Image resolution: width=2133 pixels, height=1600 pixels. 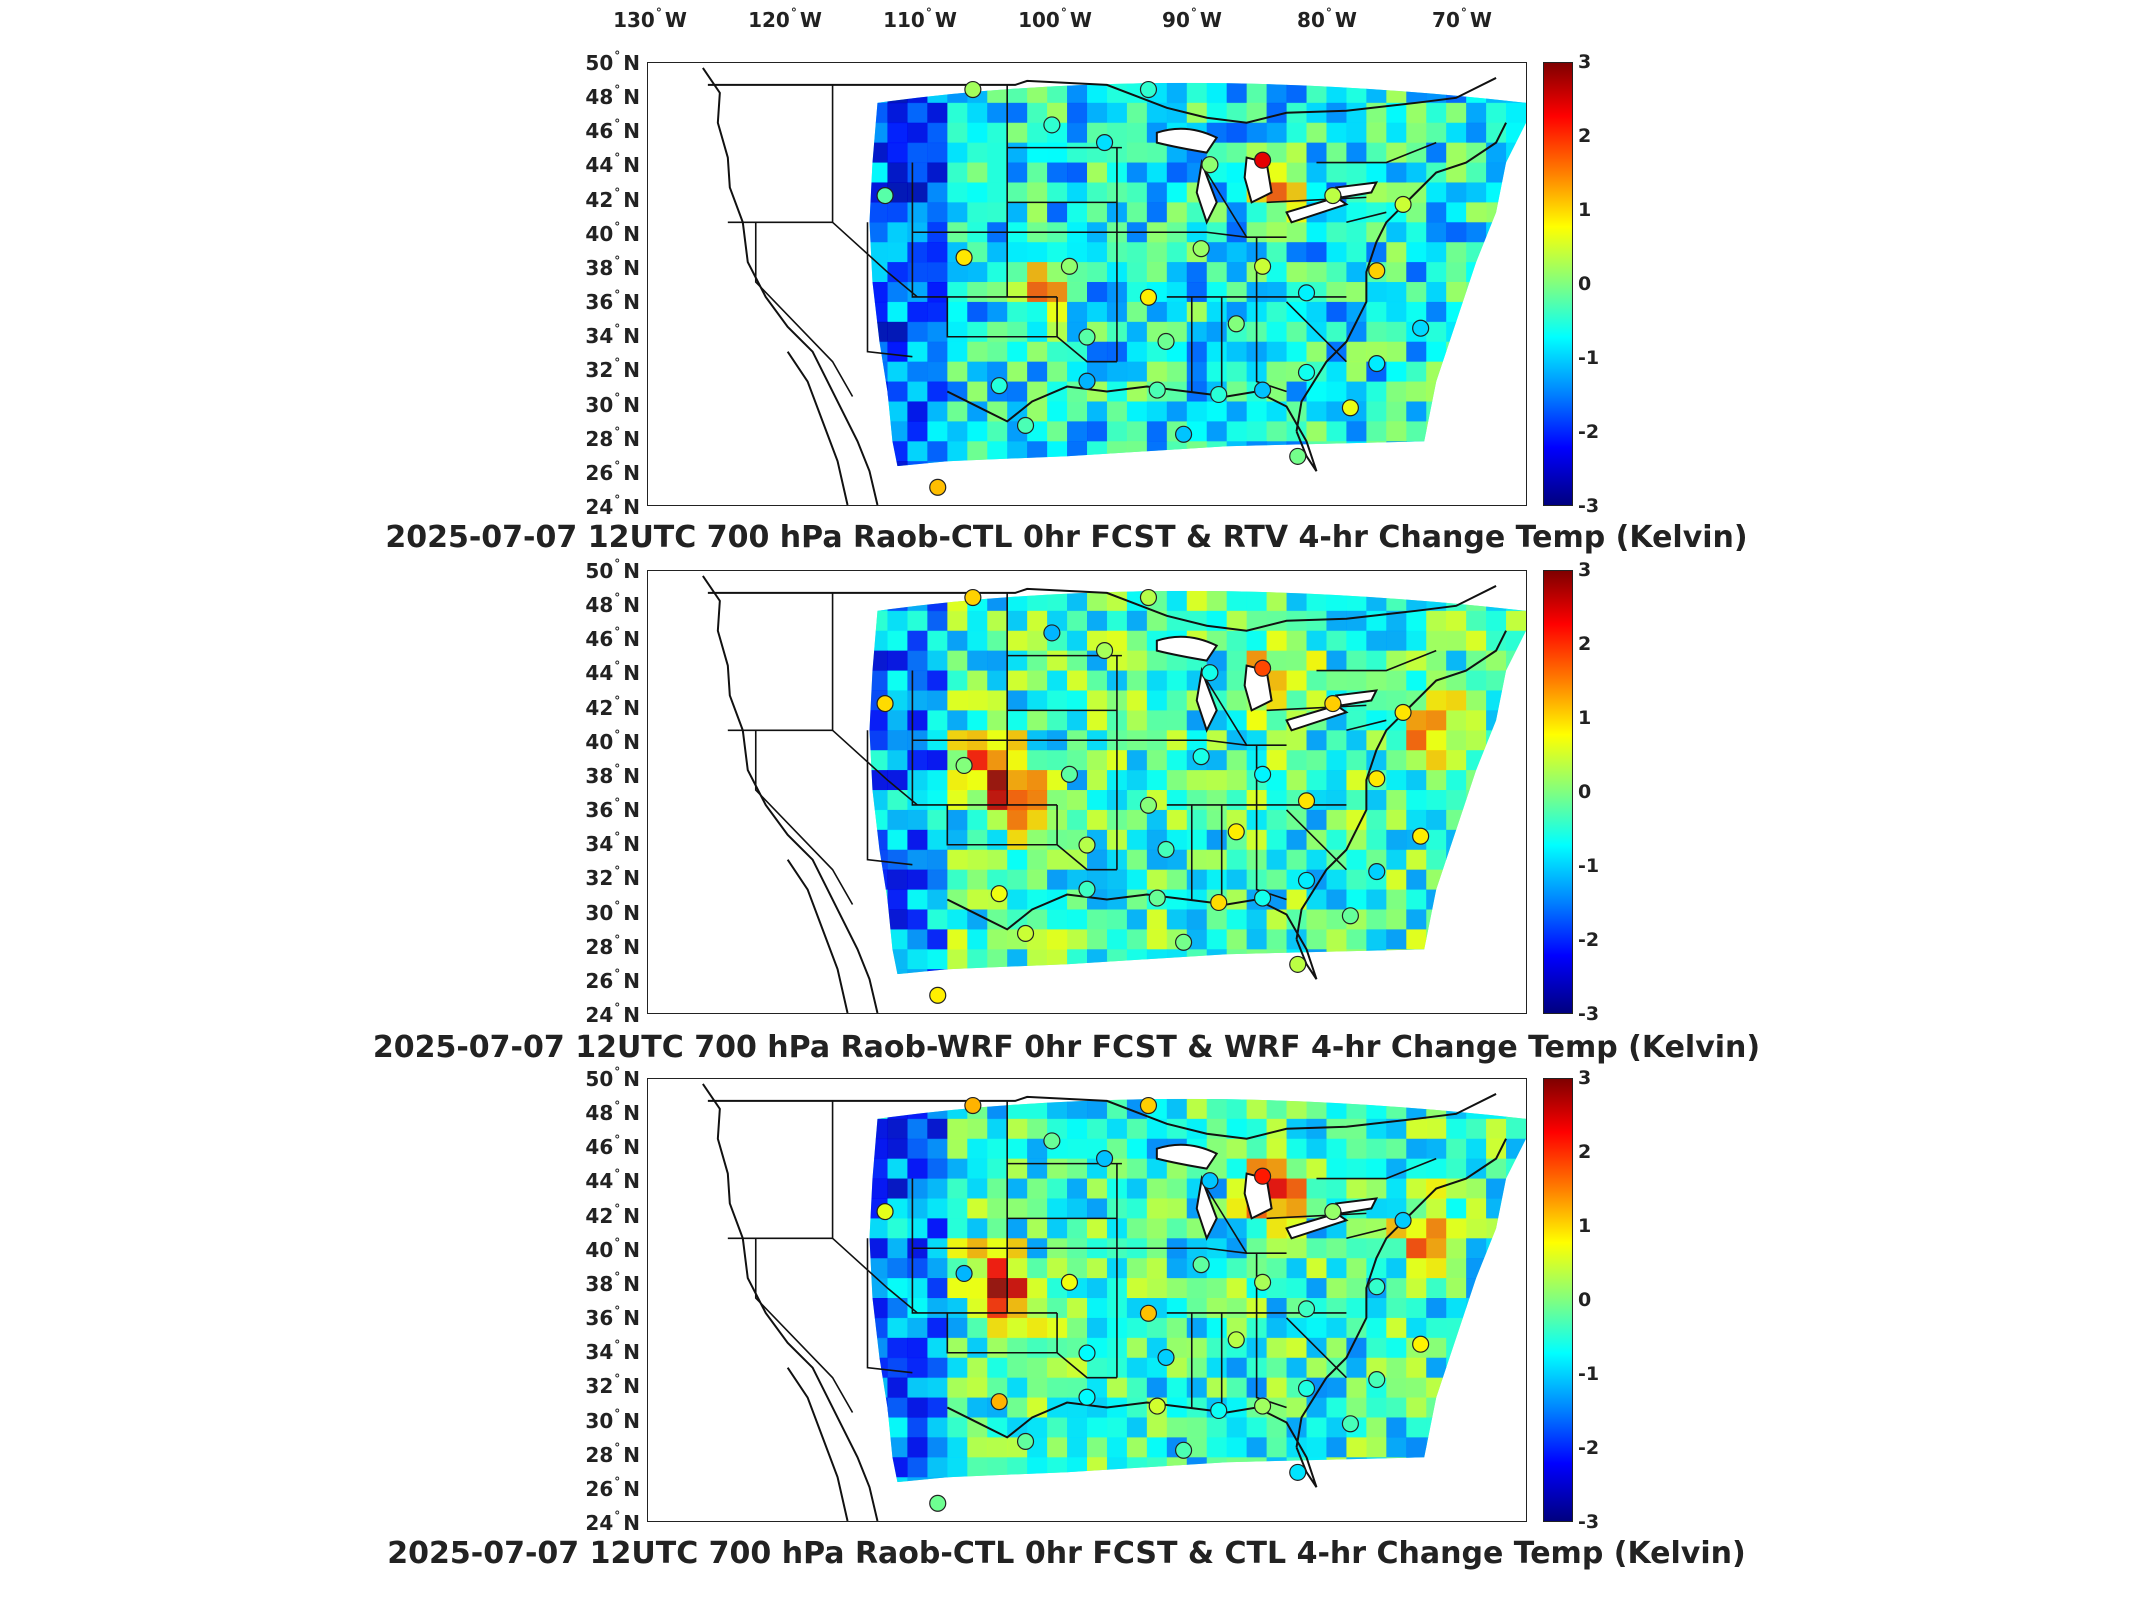 I want to click on colorbar-tick-label: -2, so click(x=1589, y=1448).